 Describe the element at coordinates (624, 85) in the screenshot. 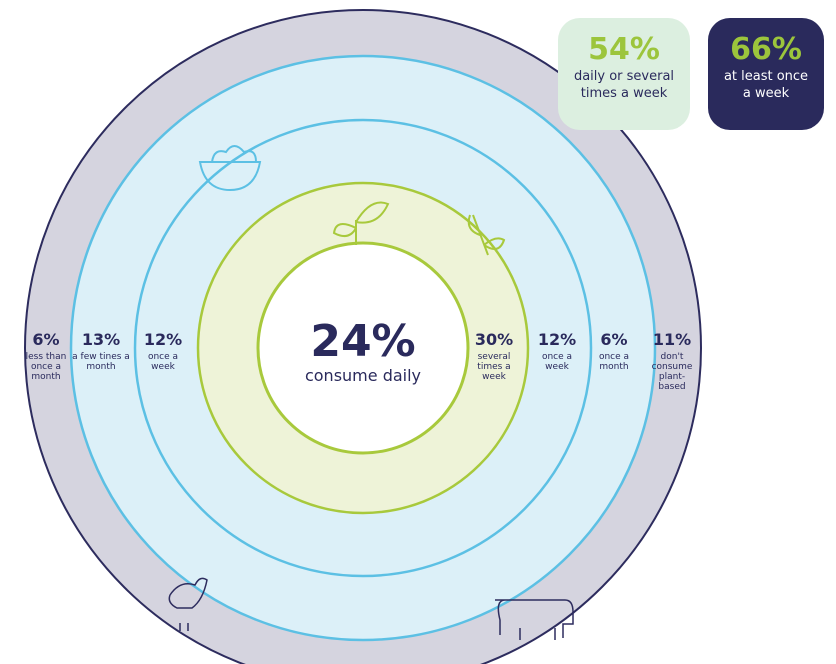

I see `callout-text: daily or several times a week` at that location.